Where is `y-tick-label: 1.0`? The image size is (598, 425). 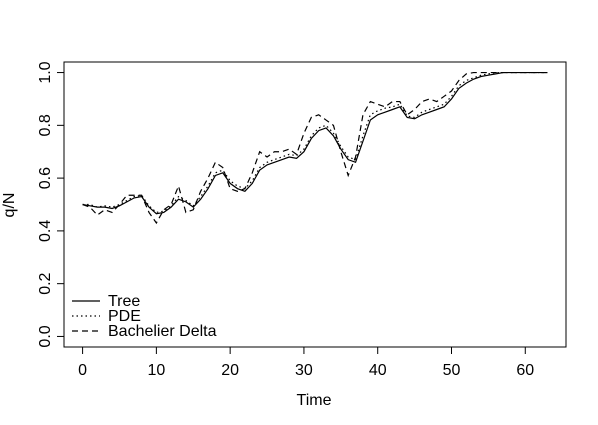 y-tick-label: 1.0 is located at coordinates (45, 72).